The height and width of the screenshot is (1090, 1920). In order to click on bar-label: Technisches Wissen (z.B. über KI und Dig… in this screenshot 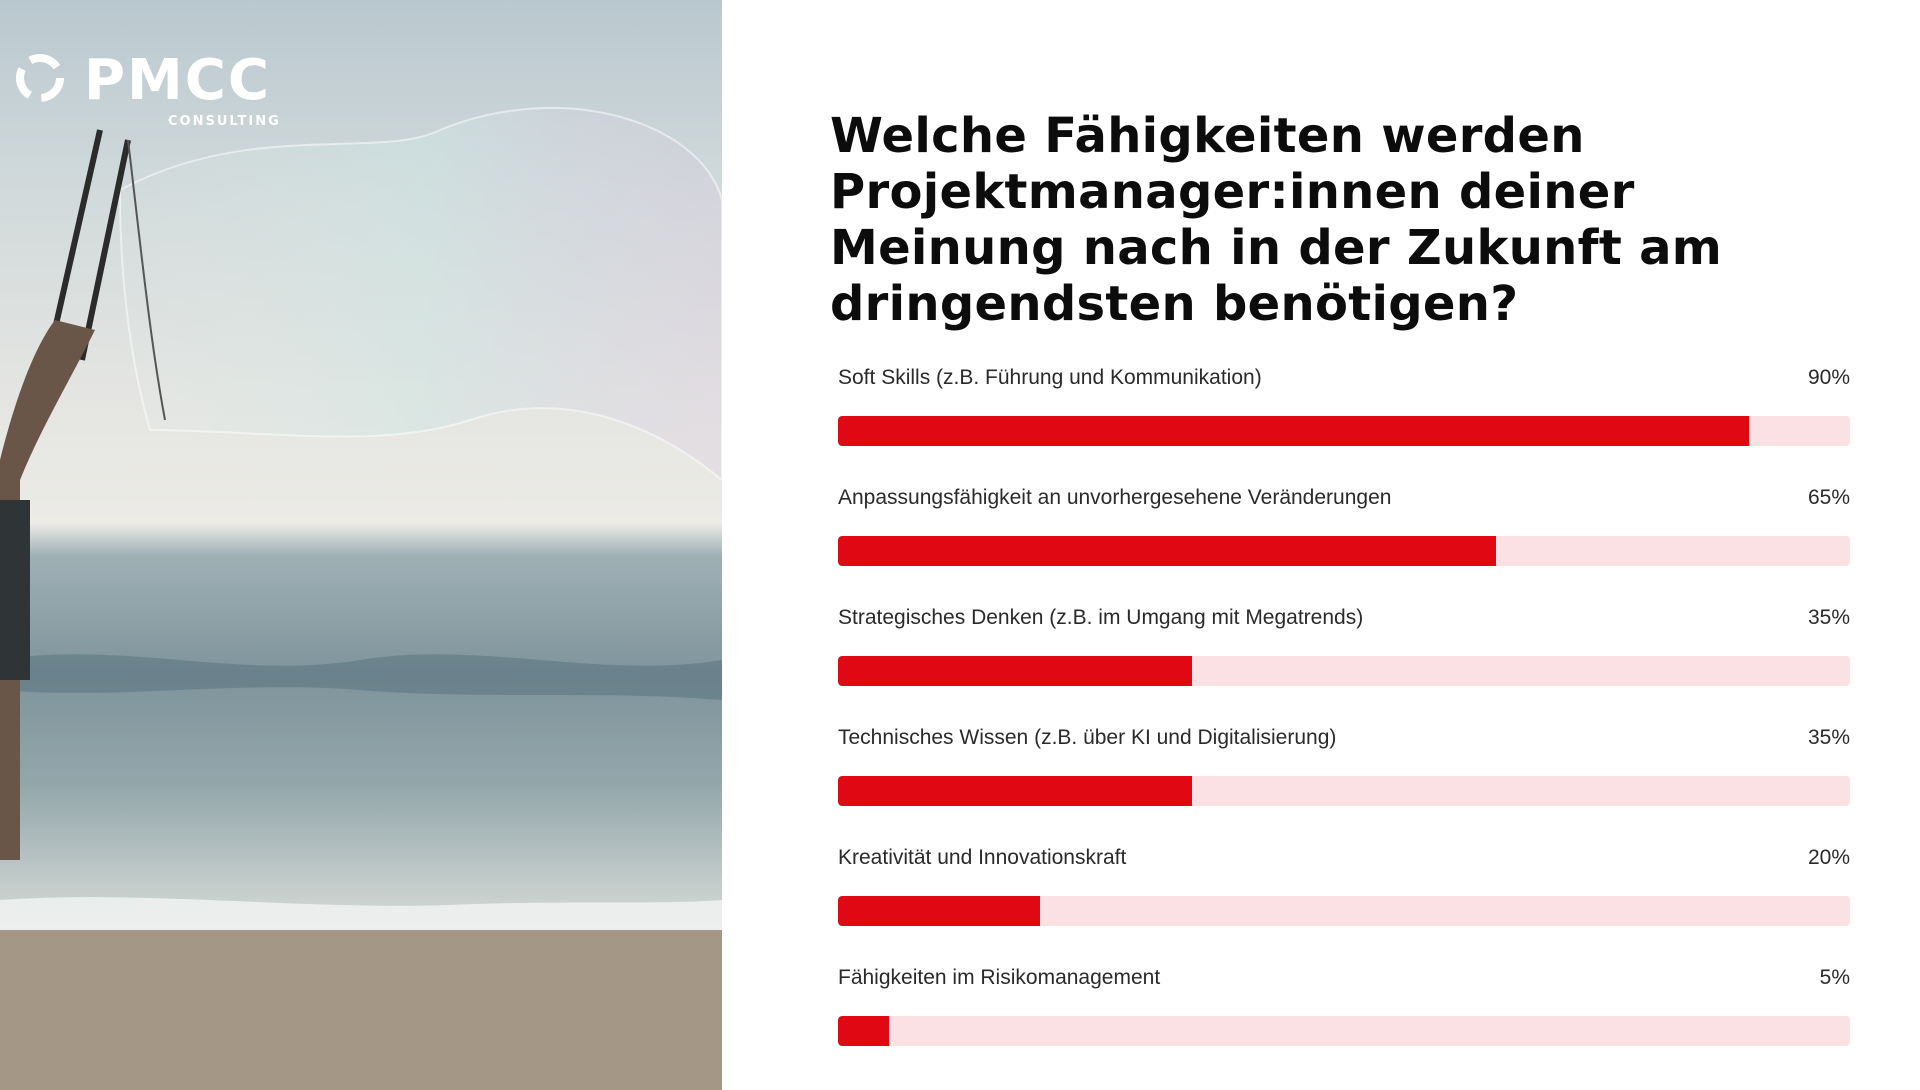, I will do `click(1087, 737)`.